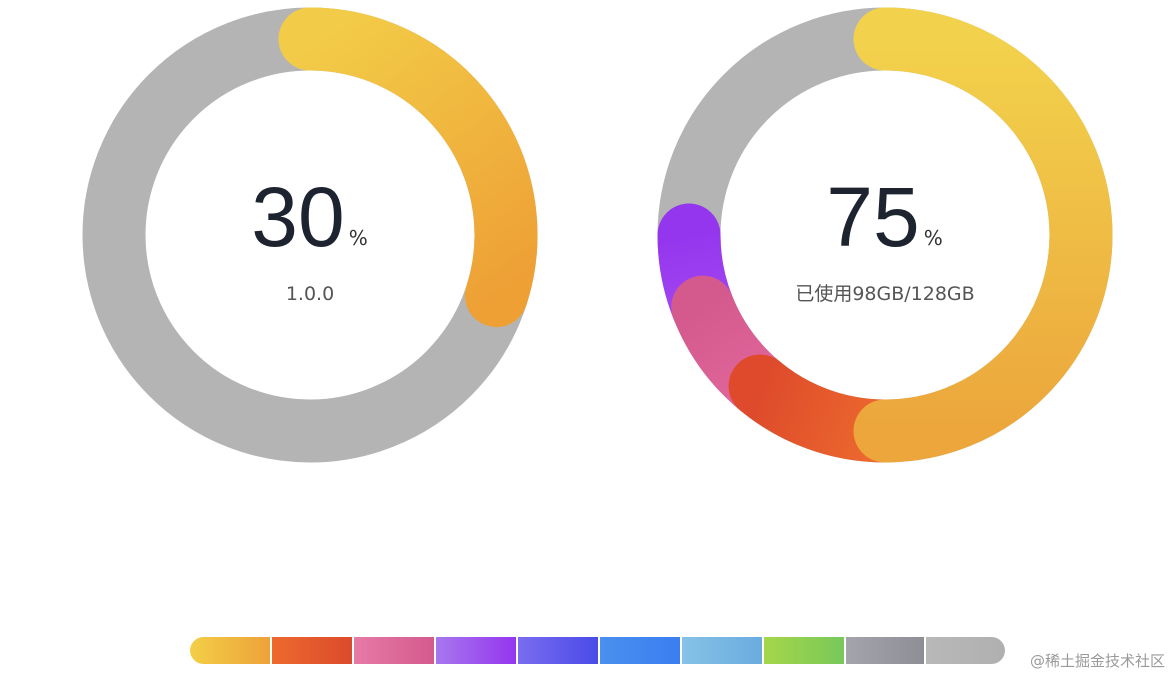 Image resolution: width=1172 pixels, height=682 pixels. What do you see at coordinates (297, 217) in the screenshot?
I see `gauge-value: 30` at bounding box center [297, 217].